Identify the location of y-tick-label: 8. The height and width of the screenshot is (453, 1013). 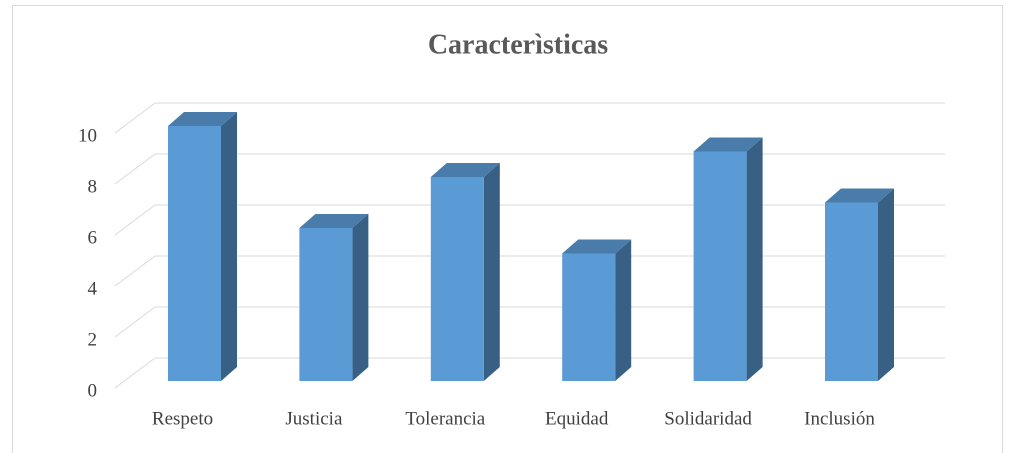
(93, 186).